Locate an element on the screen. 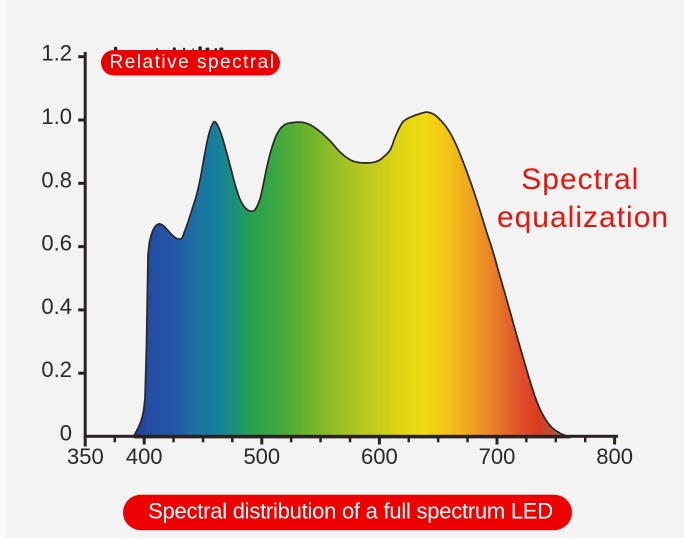 Image resolution: width=684 pixels, height=543 pixels. svg-text: 350 is located at coordinates (85, 456).